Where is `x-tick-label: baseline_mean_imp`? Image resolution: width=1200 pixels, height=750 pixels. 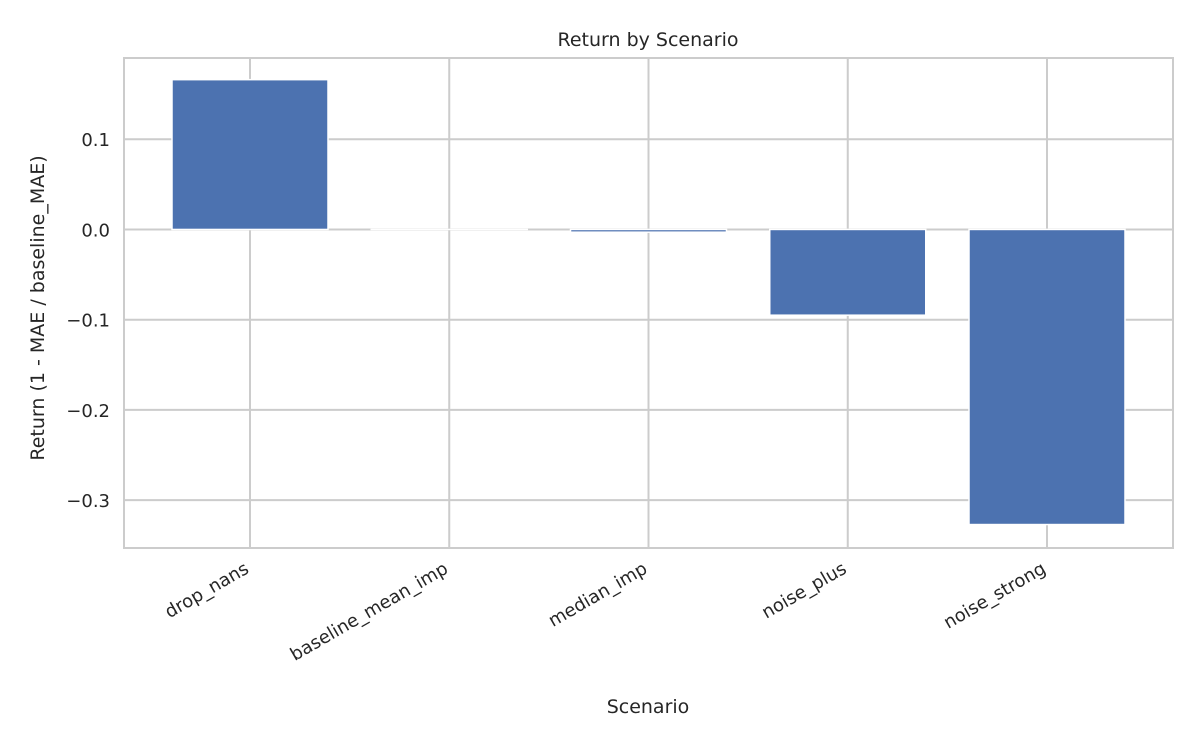
x-tick-label: baseline_mean_imp is located at coordinates (369, 611).